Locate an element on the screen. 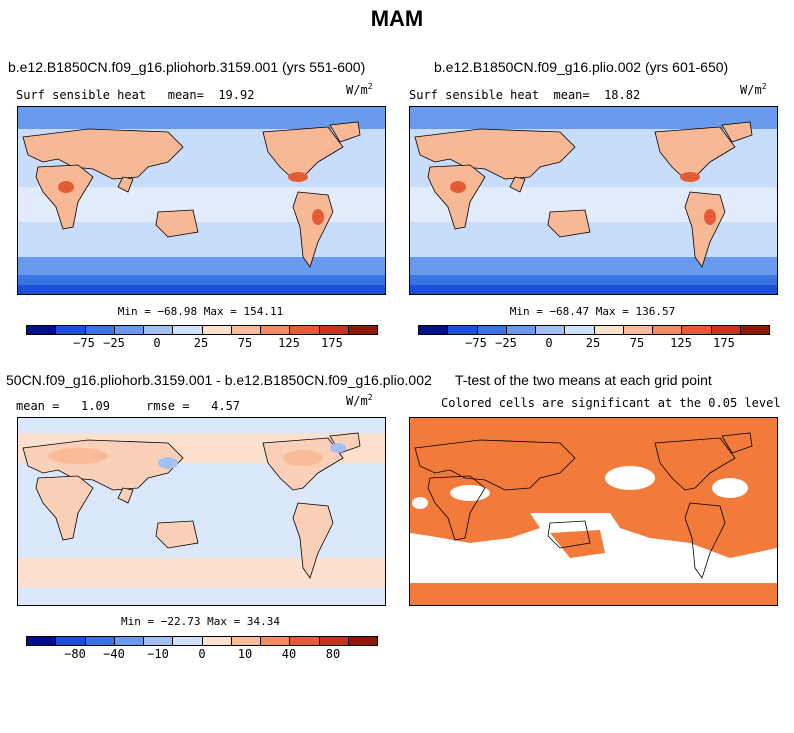 Image resolution: width=794 pixels, height=733 pixels. units-label-bottom-left: W/m2 is located at coordinates (359, 400).